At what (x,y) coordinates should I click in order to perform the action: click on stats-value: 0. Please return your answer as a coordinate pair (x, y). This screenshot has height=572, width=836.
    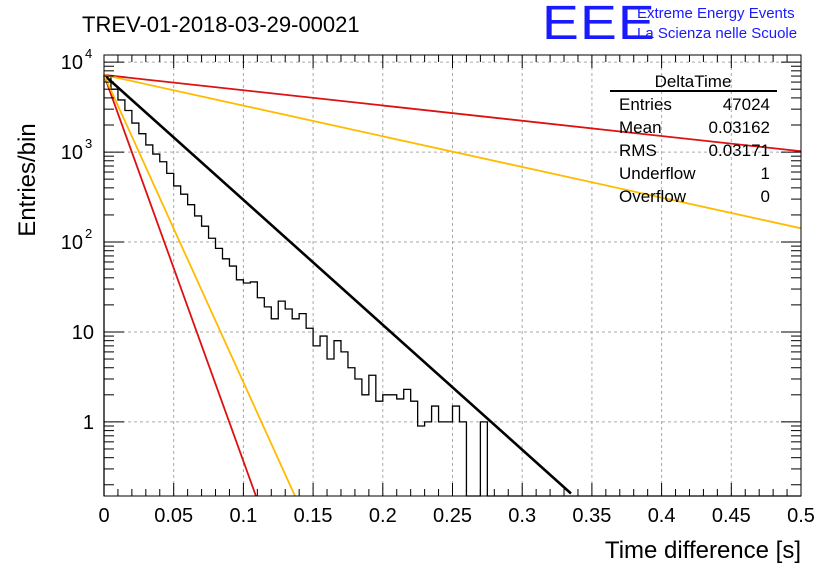
    Looking at the image, I should click on (765, 196).